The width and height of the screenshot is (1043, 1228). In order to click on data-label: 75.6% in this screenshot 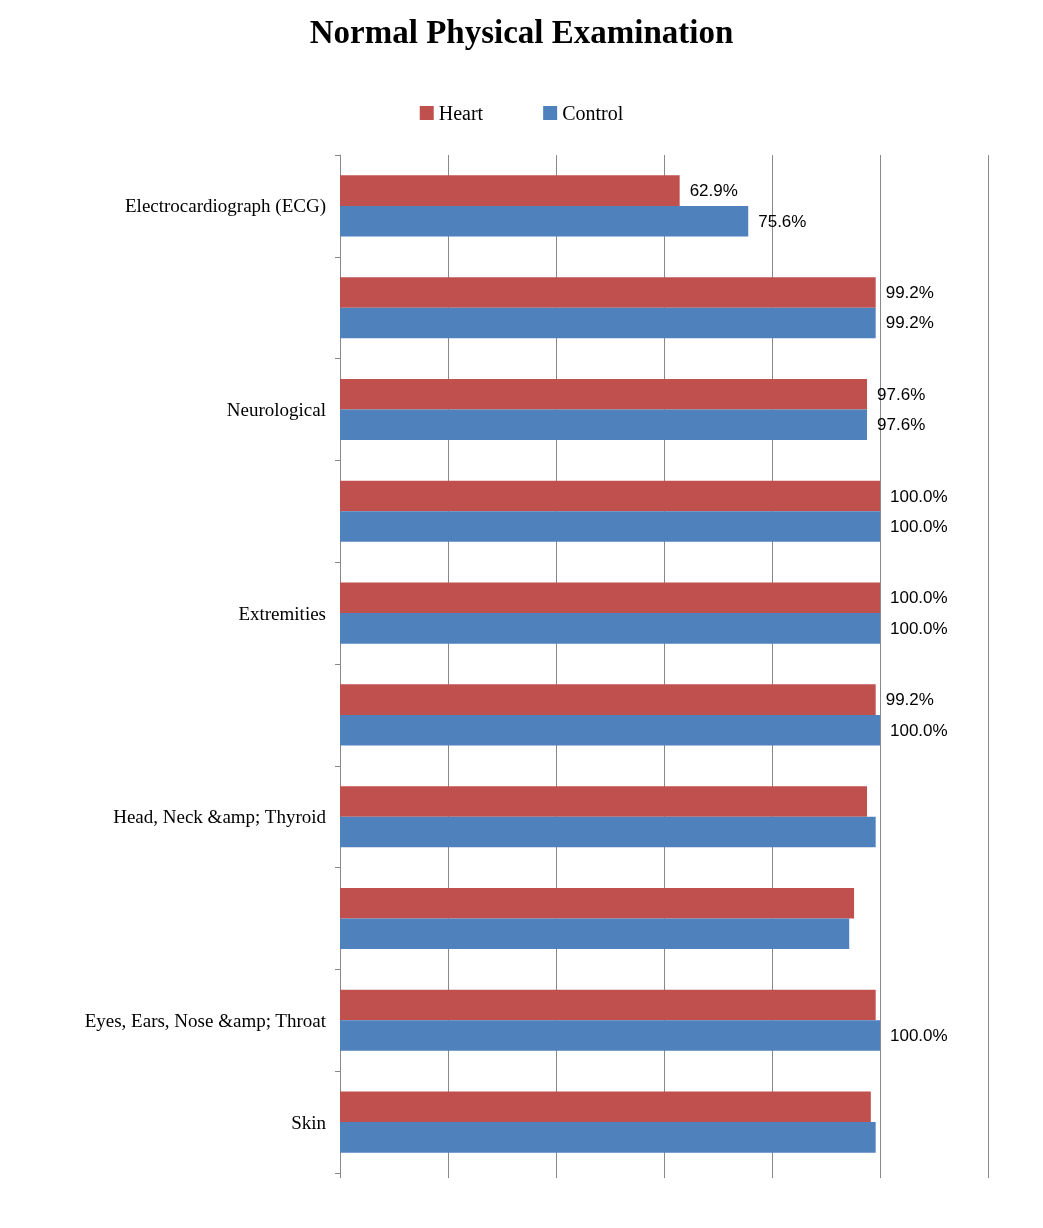, I will do `click(782, 221)`.